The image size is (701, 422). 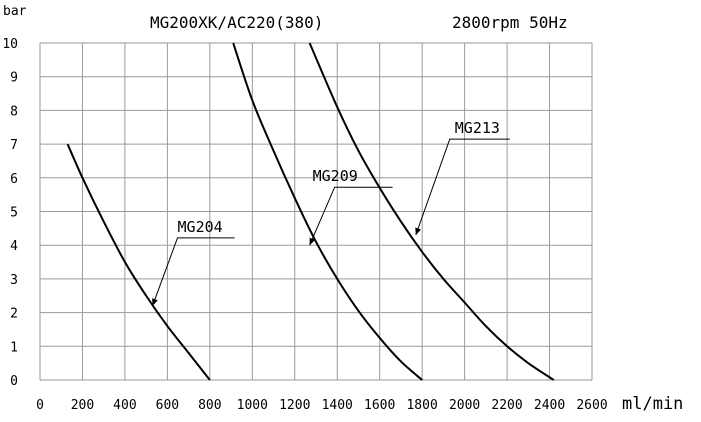 I want to click on series-arrow-mg213, so click(x=418, y=231).